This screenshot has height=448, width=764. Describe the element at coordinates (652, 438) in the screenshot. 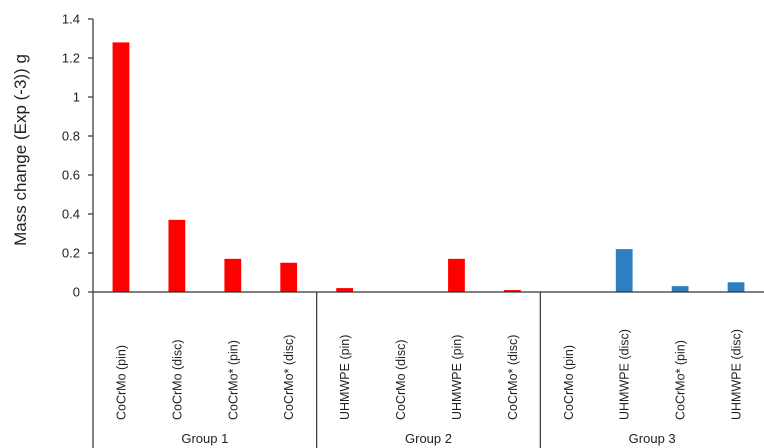

I see `group-label: Group 3` at that location.